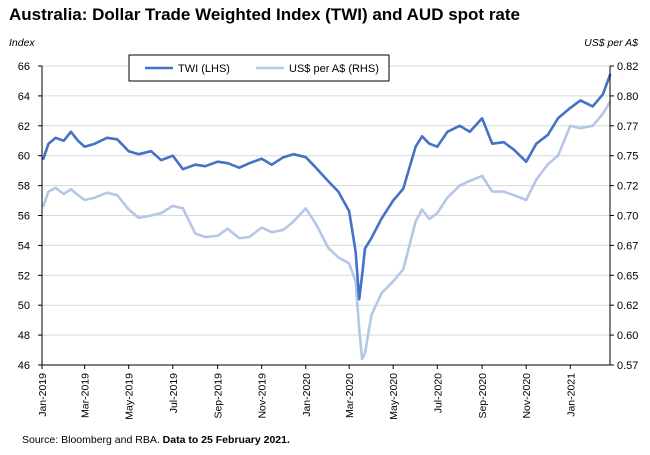  Describe the element at coordinates (438, 393) in the screenshot. I see `x-tick-label: Jul-2020` at that location.